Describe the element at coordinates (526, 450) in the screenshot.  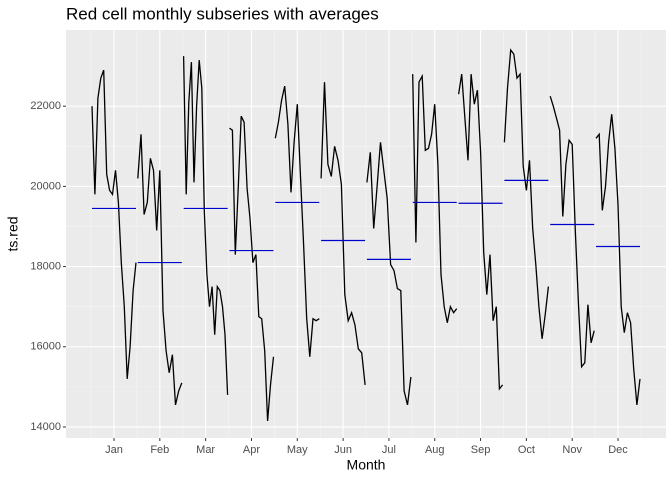
I see `x-tick-label: Oct` at that location.